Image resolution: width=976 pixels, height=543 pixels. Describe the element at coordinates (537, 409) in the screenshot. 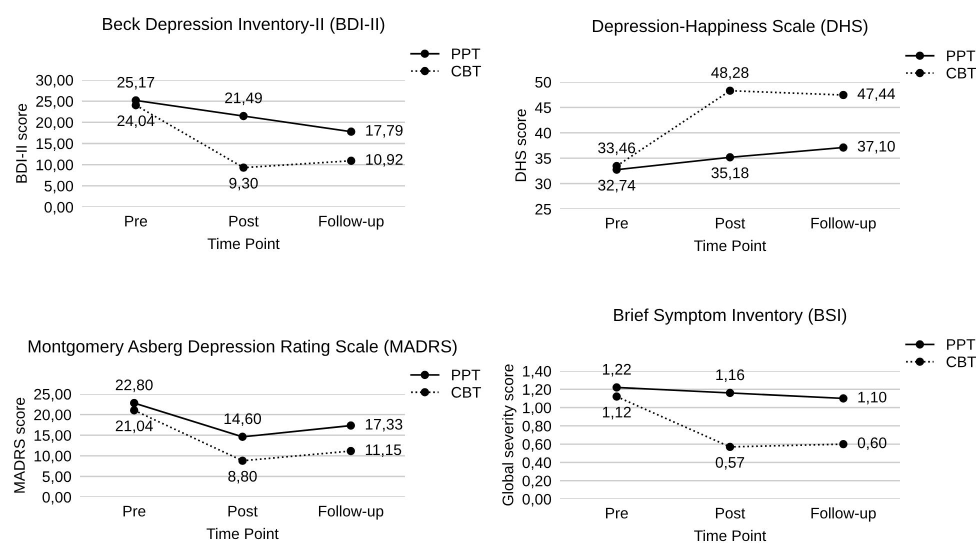

I see `y-tick-label: 1,00` at that location.